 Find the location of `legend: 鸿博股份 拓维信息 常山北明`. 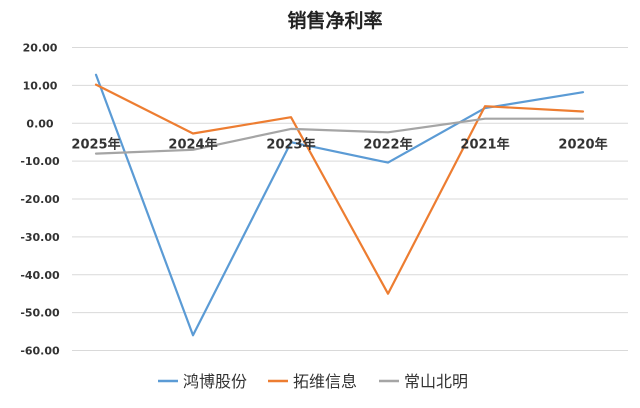

legend: 鸿博股份 拓维信息 常山北明 is located at coordinates (313, 381).